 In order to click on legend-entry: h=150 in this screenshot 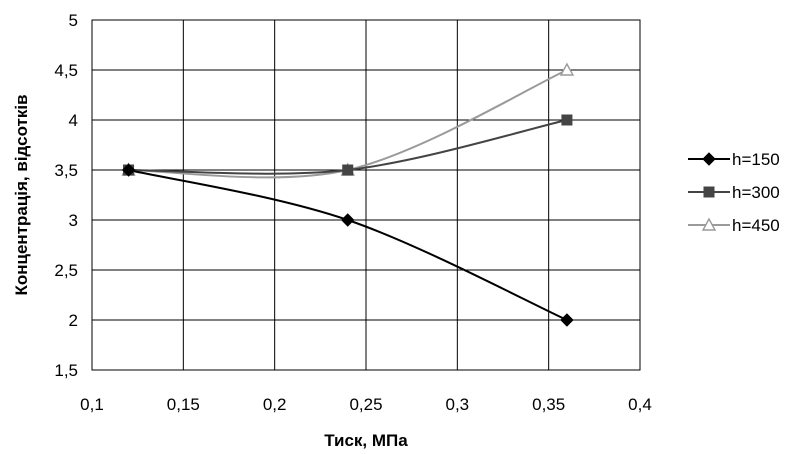, I will do `click(734, 159)`.